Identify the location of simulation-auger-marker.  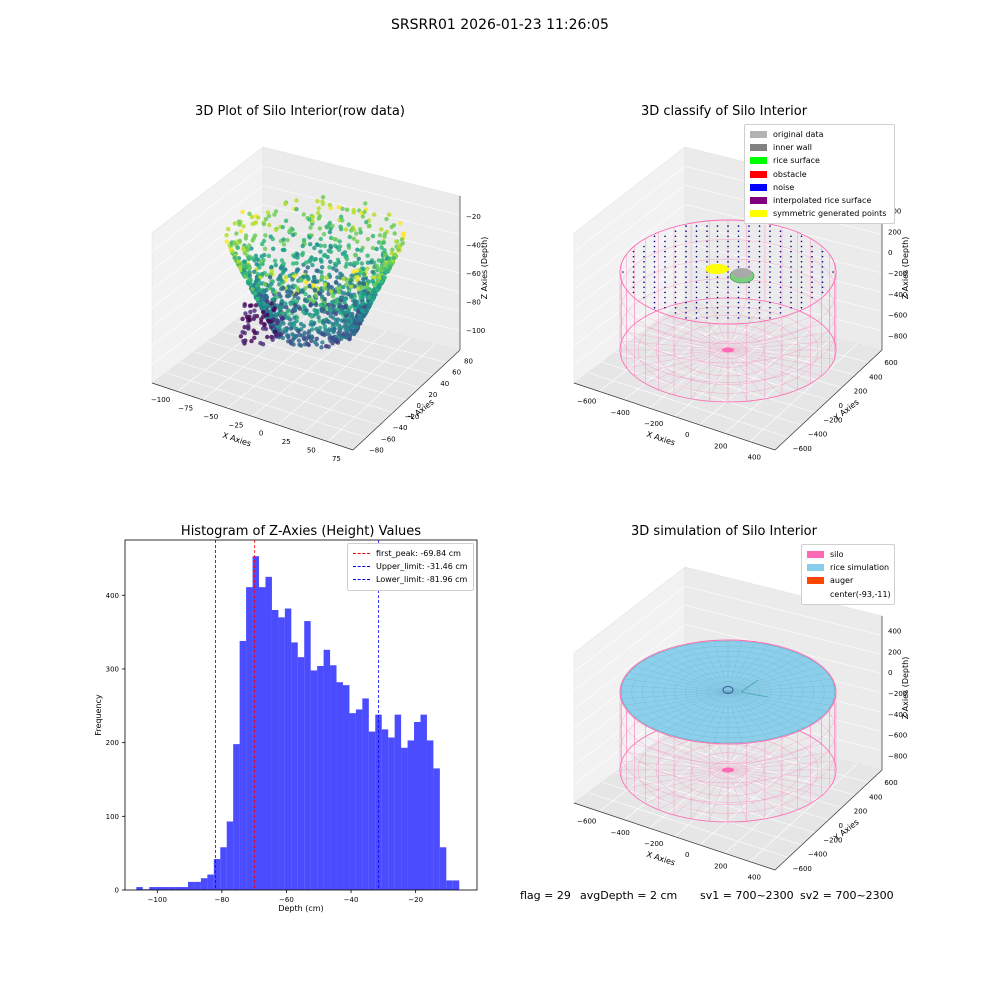
(728, 690).